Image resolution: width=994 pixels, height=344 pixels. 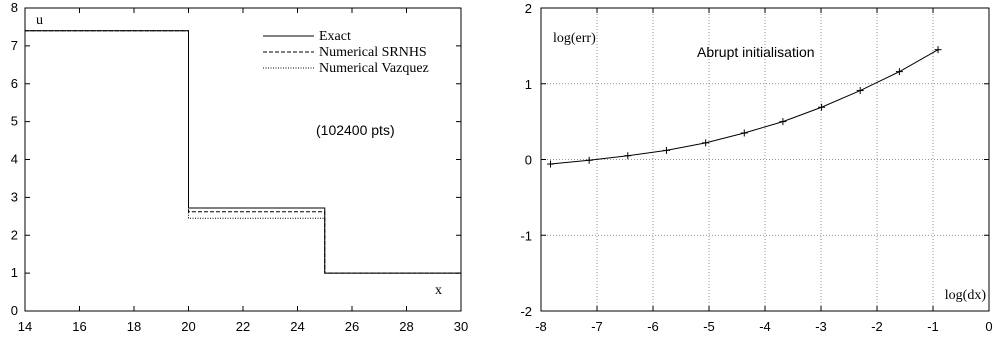 I want to click on right-series-line, so click(x=744, y=107).